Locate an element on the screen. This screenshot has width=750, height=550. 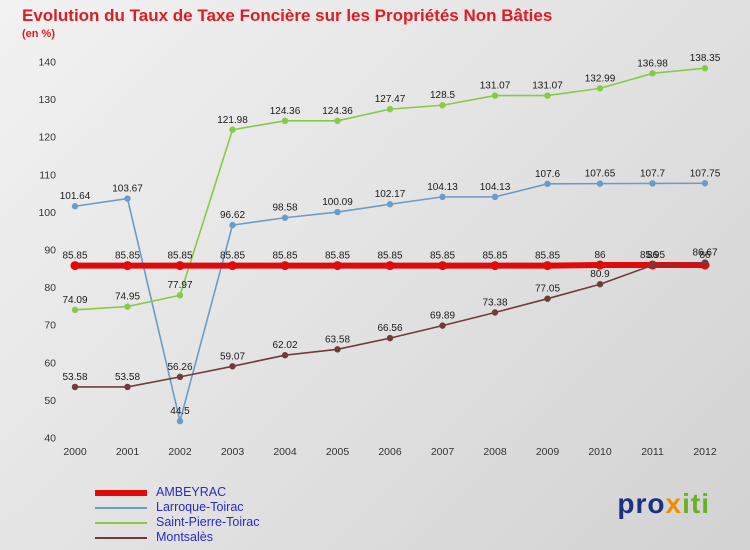
data-label: 56.26 is located at coordinates (179, 367).